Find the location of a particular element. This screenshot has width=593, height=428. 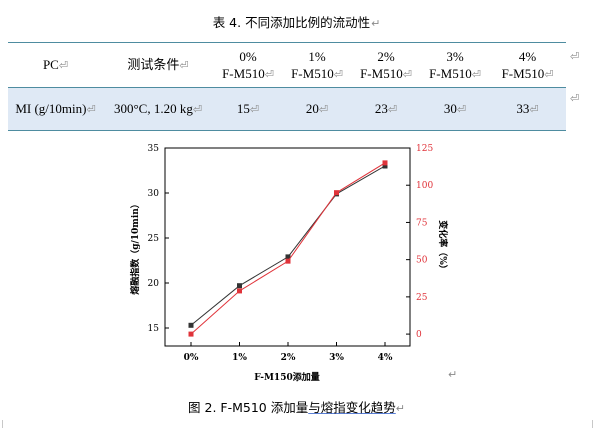

left-tick-label: 25 is located at coordinates (154, 239).